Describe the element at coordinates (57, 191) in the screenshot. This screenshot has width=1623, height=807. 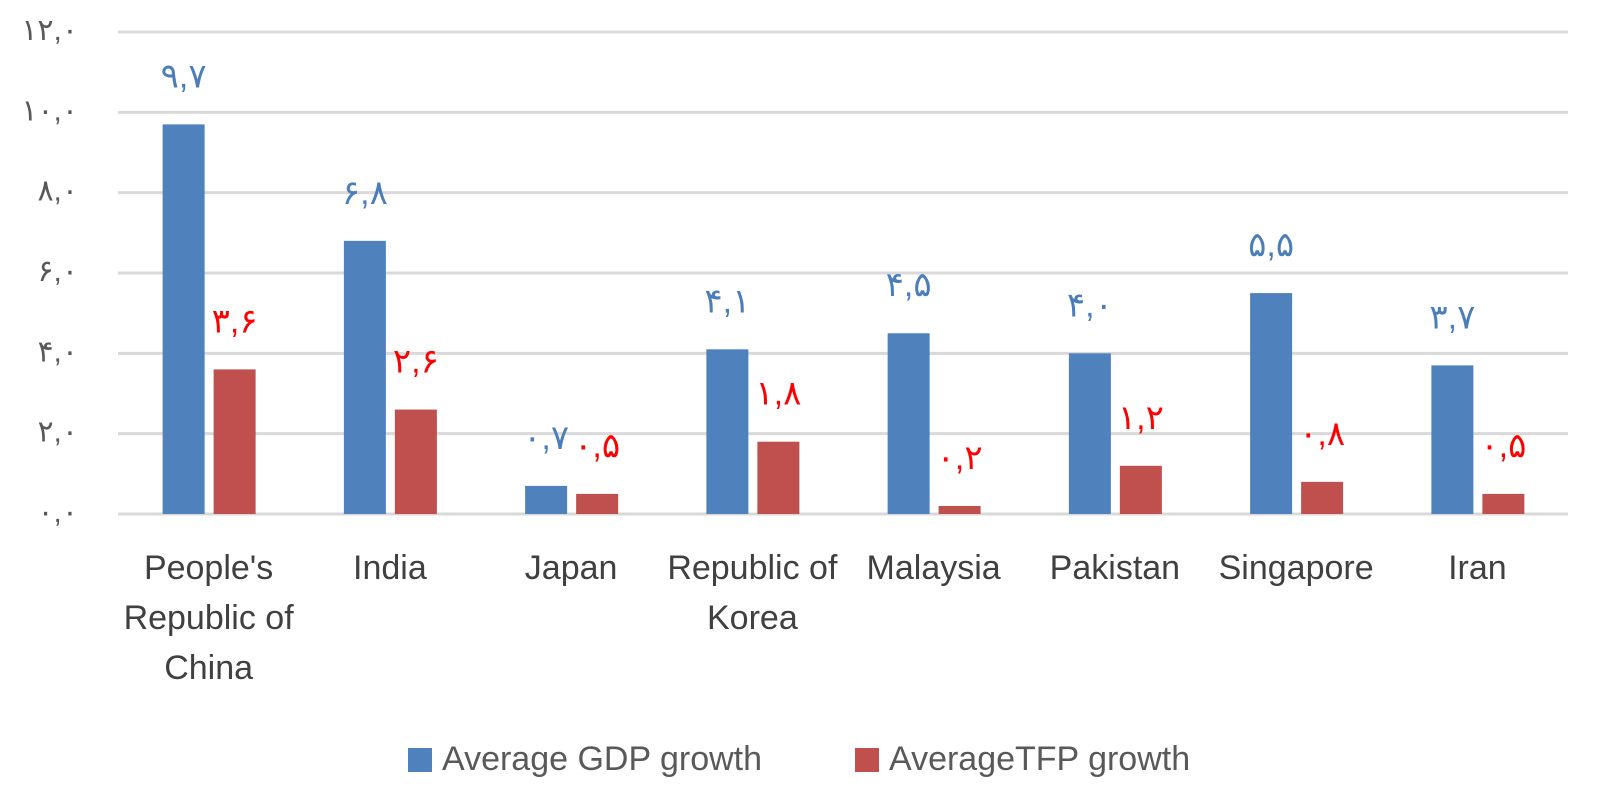
I see `y-tick-label: ۸,۰` at that location.